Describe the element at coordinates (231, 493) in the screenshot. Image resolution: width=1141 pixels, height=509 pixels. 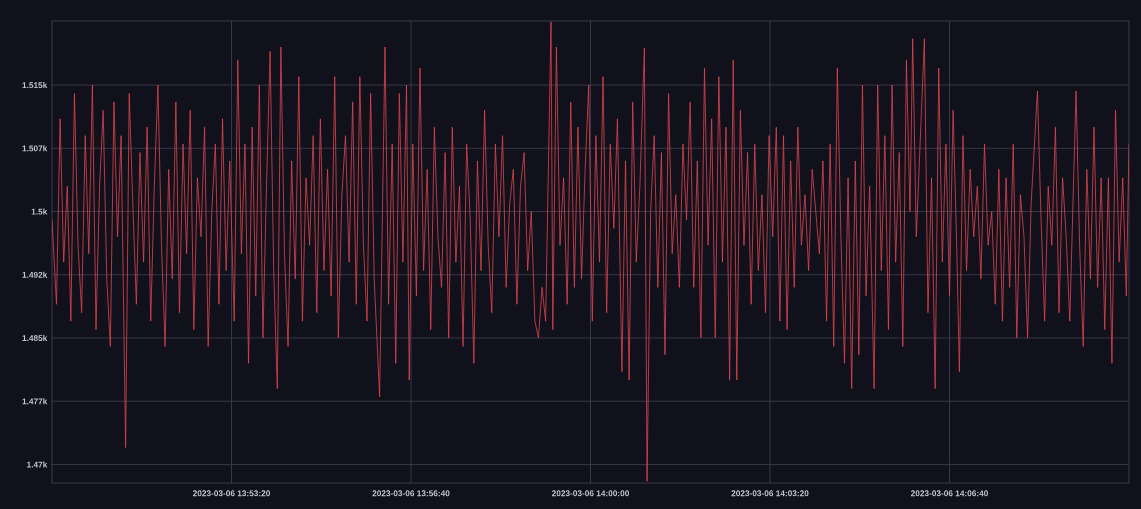
I see `x-tick-label: 2023-03-06 13:53:20` at that location.